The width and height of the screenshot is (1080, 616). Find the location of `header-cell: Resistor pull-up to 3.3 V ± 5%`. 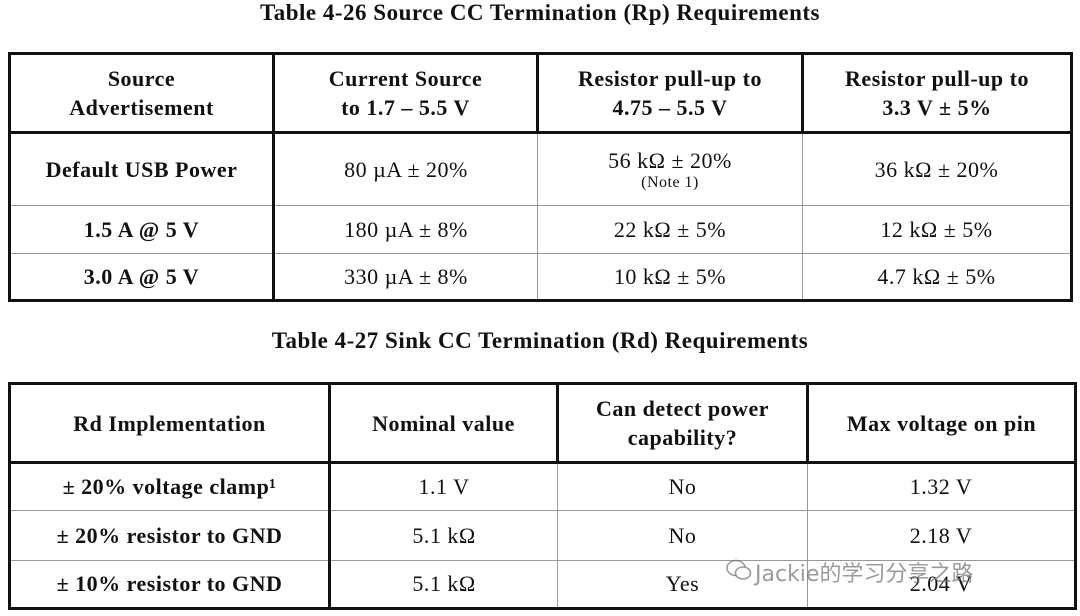

header-cell: Resistor pull-up to 3.3 V ± 5% is located at coordinates (936, 93).